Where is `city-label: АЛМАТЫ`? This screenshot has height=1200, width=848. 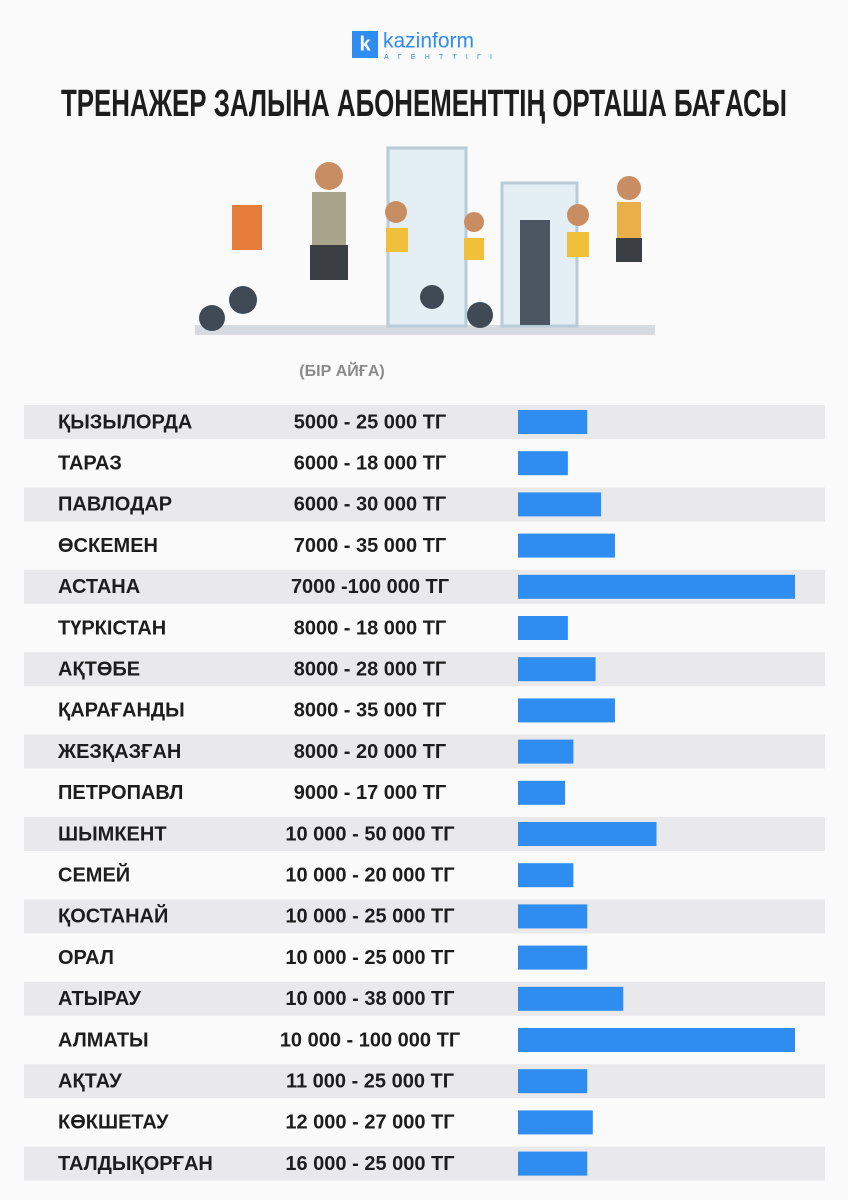 city-label: АЛМАТЫ is located at coordinates (103, 1040).